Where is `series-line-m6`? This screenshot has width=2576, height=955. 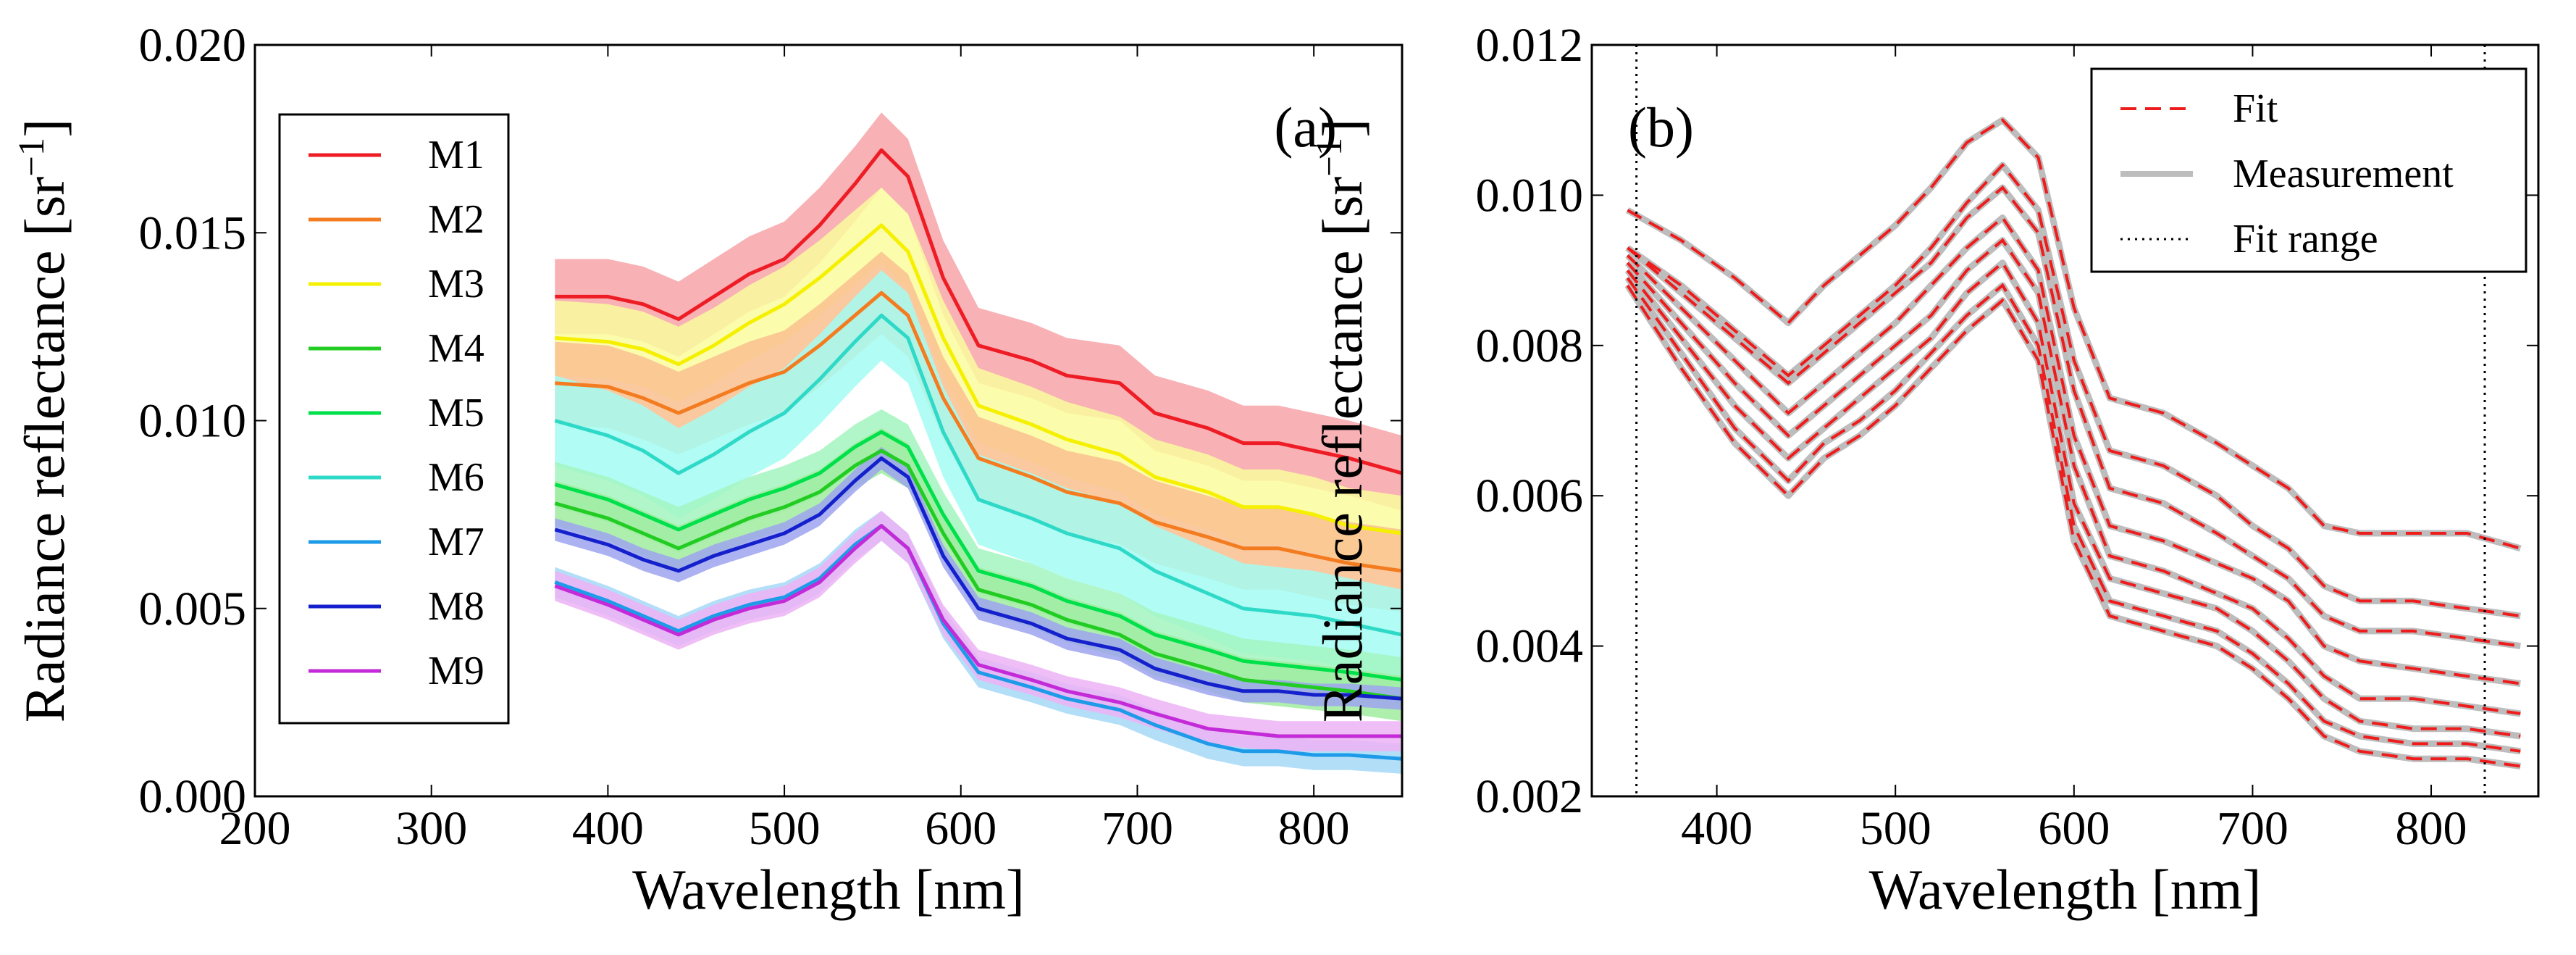
series-line-m6 is located at coordinates (978, 475).